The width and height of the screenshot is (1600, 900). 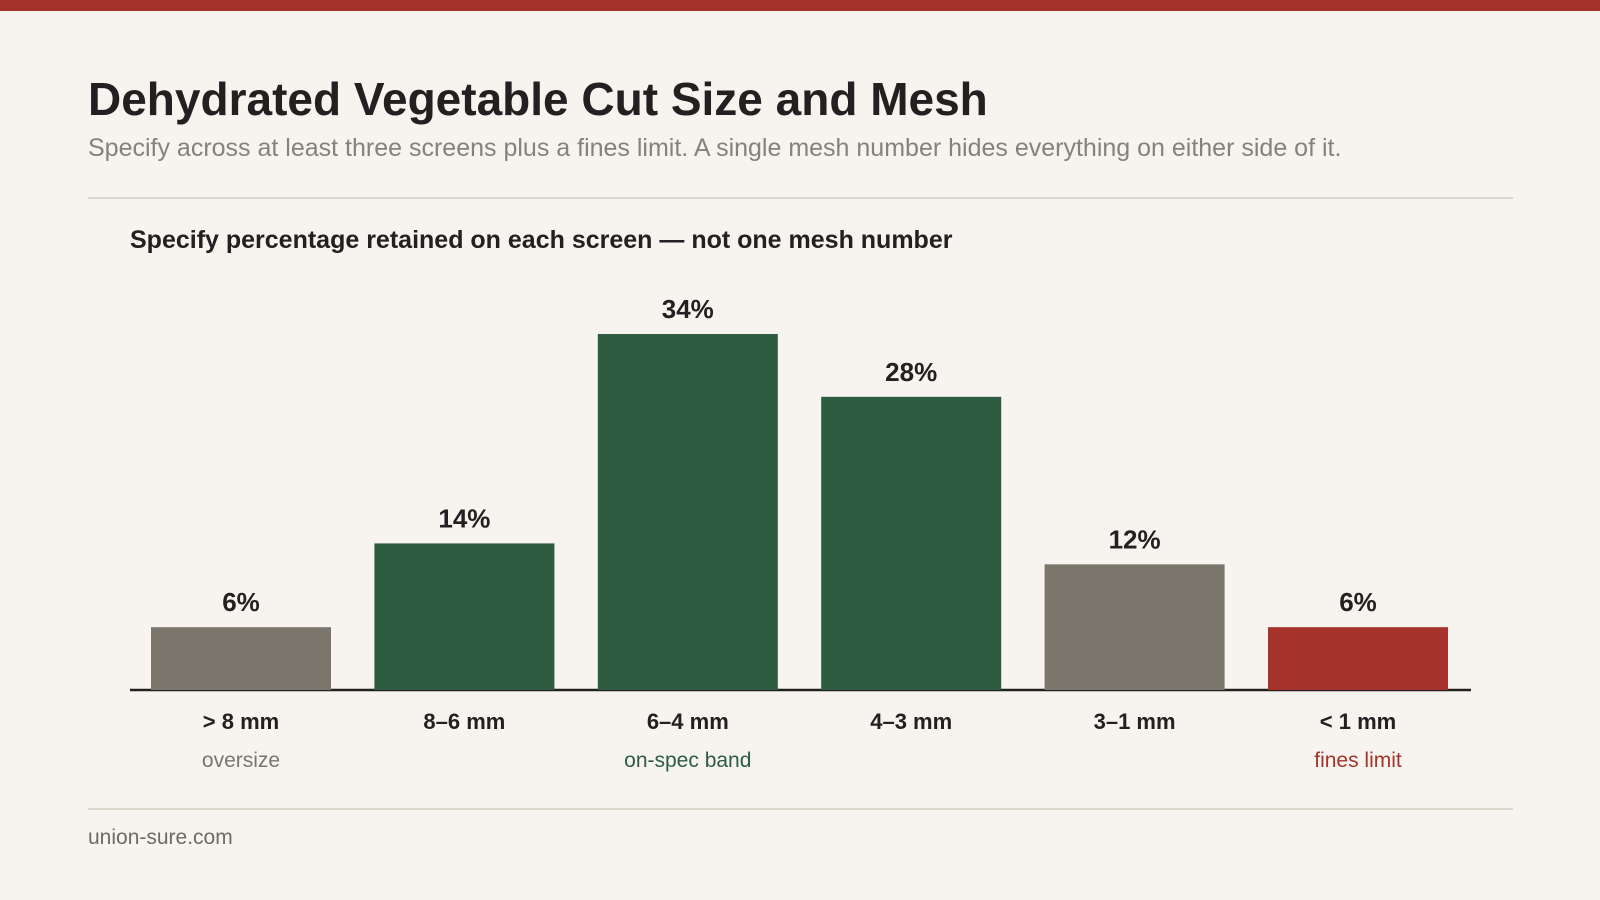 I want to click on value-label-0: 6%, so click(x=241, y=602).